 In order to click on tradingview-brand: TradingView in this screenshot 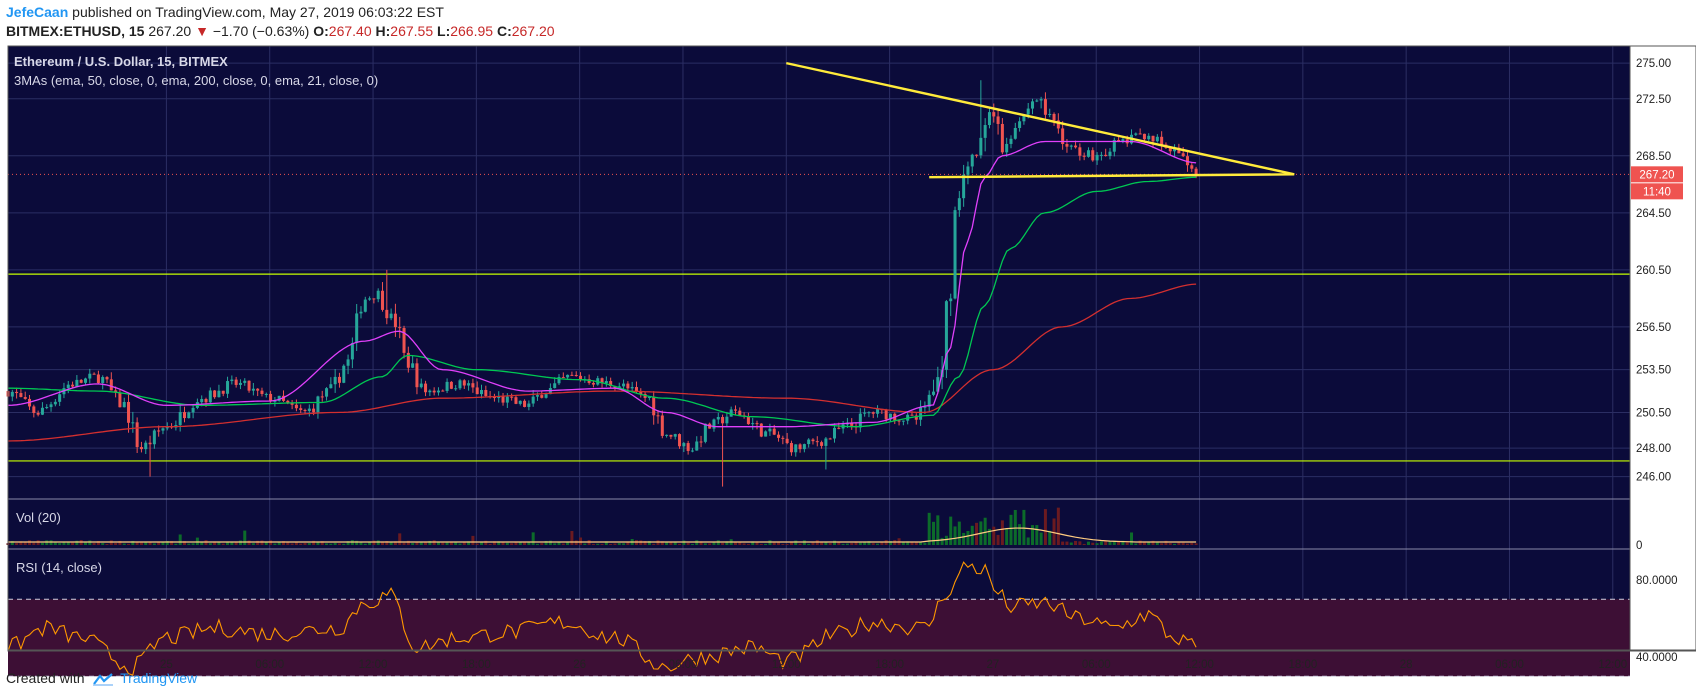, I will do `click(159, 678)`.